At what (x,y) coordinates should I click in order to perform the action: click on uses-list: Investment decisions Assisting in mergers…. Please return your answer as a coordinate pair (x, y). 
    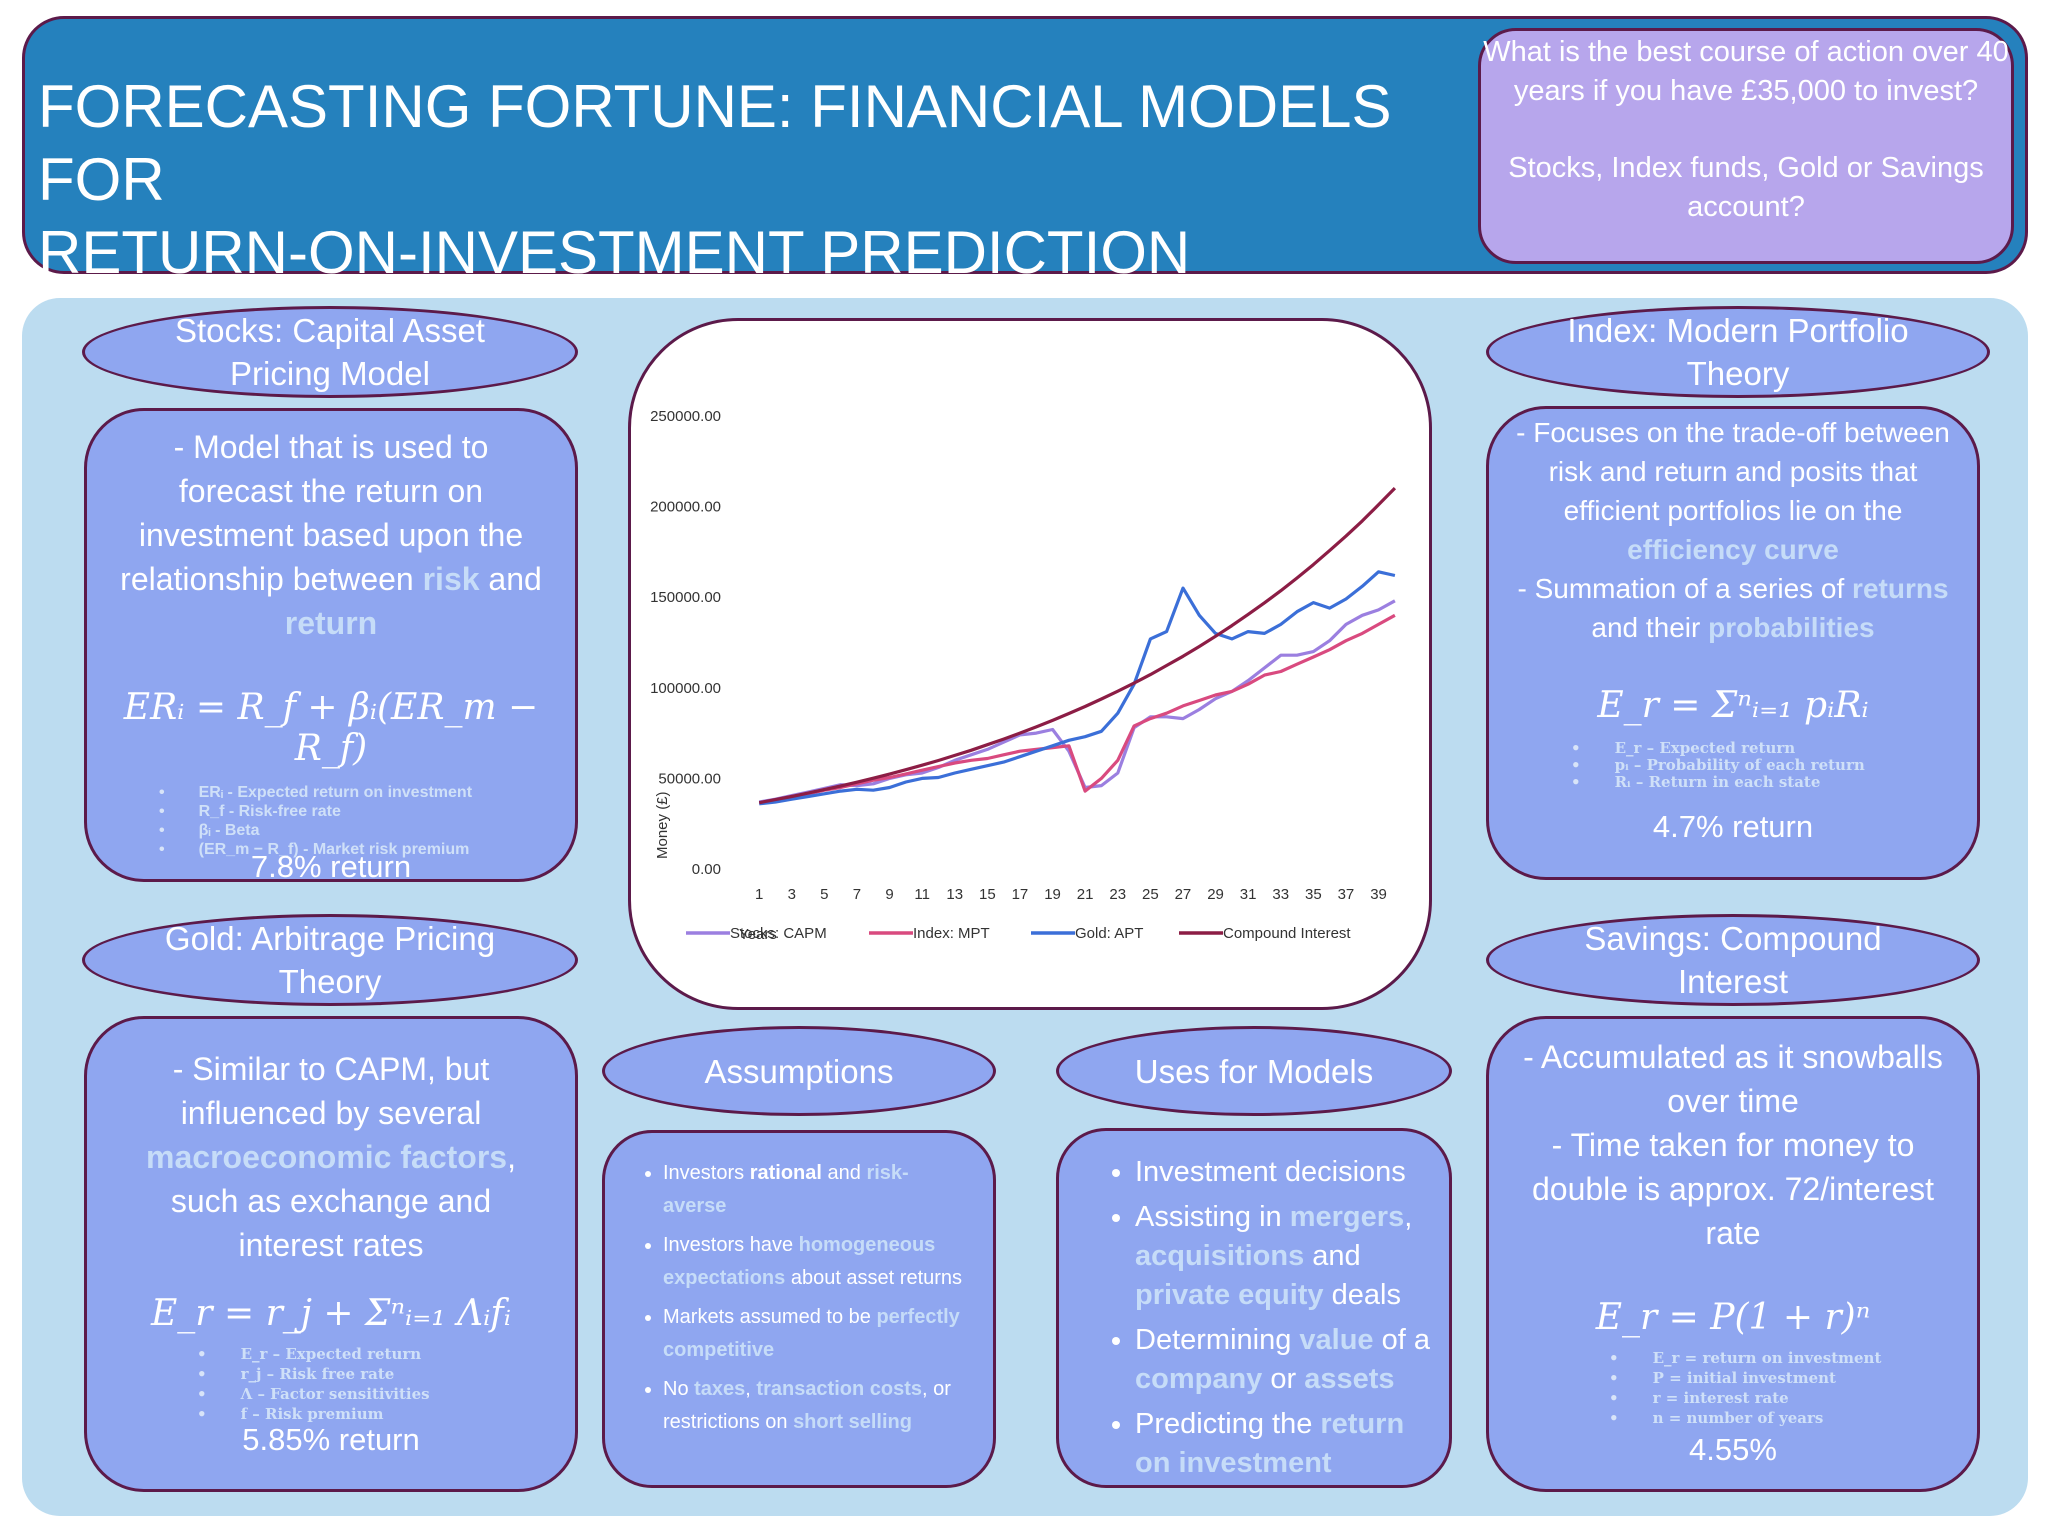
    Looking at the image, I should click on (1254, 1307).